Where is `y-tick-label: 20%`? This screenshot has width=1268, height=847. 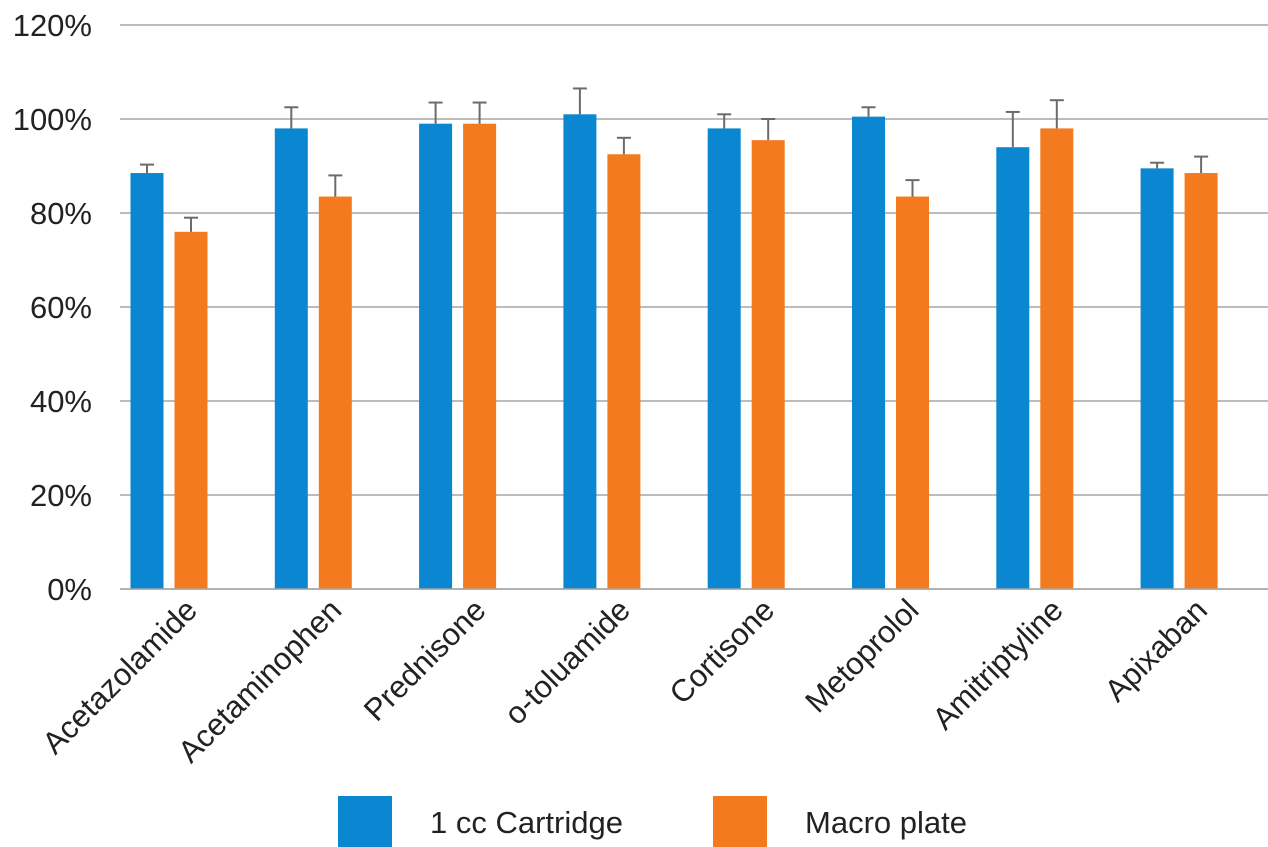 y-tick-label: 20% is located at coordinates (61, 495).